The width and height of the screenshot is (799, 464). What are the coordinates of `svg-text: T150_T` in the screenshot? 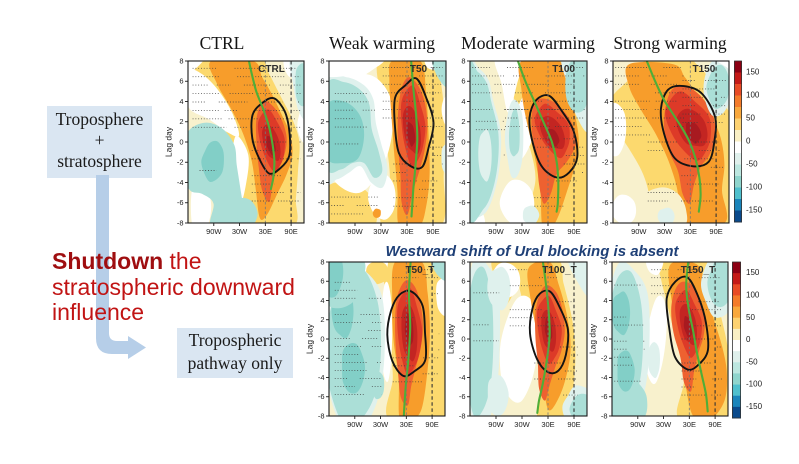 It's located at (698, 270).